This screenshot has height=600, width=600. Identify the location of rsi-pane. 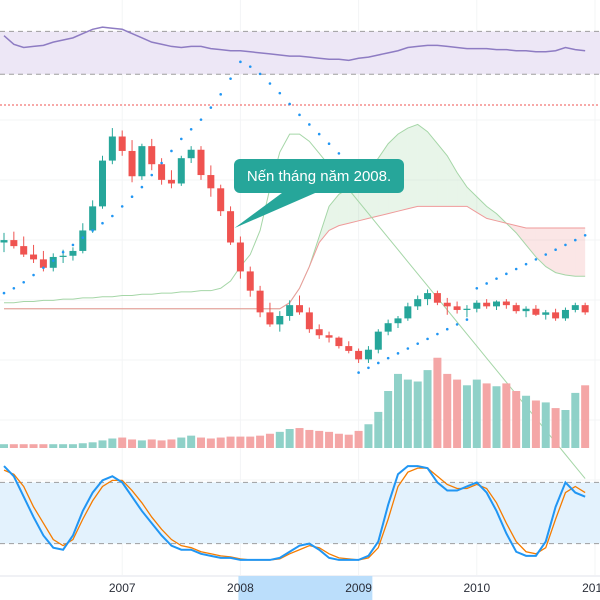
(300, 50).